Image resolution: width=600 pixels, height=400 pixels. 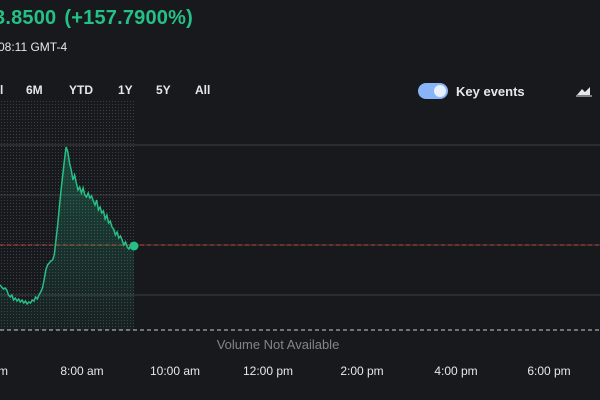 I want to click on volume-not-available-text: Volume Not Available, so click(x=278, y=344).